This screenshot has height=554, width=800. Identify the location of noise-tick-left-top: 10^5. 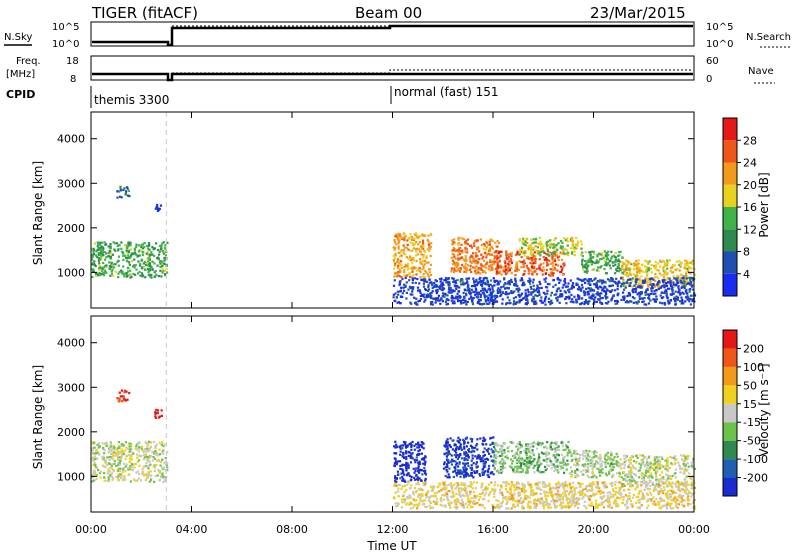
(65, 27).